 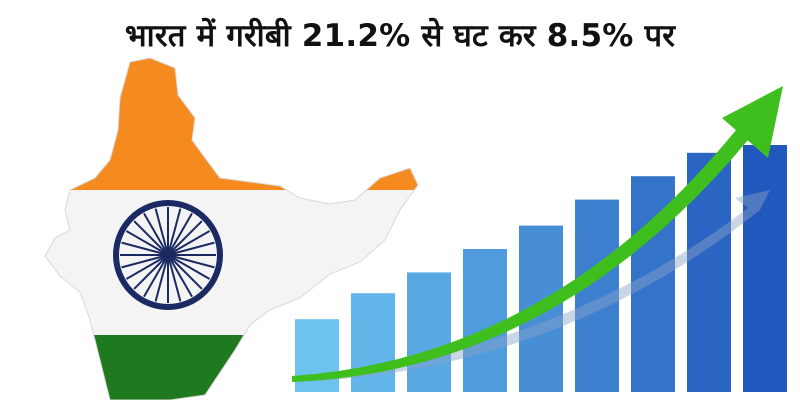 I want to click on headline: भारत में गरीबी 21.2% से घट कर 8.5% पर, so click(x=400, y=36).